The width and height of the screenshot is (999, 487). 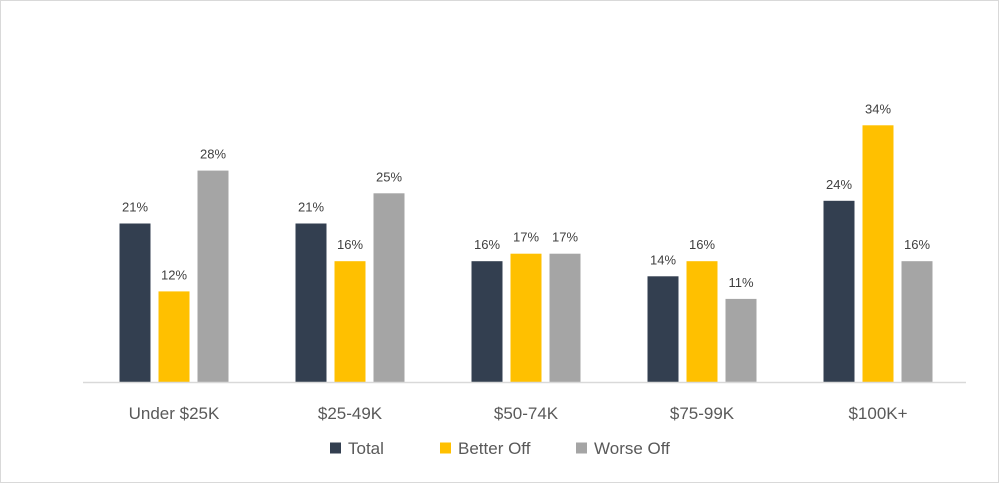 I want to click on bar-total-50-74k, so click(x=487, y=321).